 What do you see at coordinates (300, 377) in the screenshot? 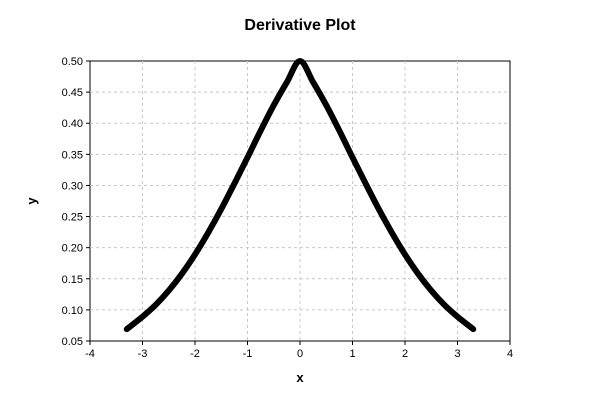
I see `x-axis-label: x` at bounding box center [300, 377].